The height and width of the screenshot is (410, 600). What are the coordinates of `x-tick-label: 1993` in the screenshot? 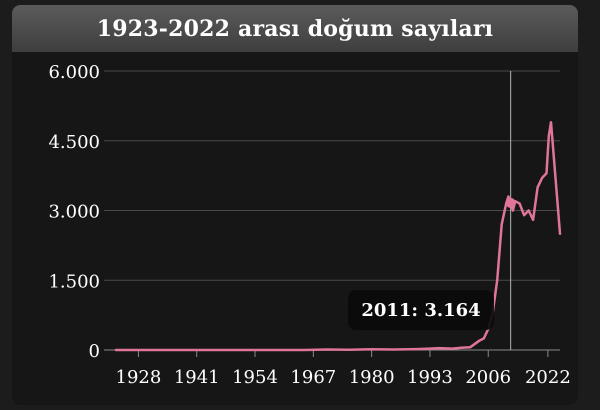 It's located at (430, 377).